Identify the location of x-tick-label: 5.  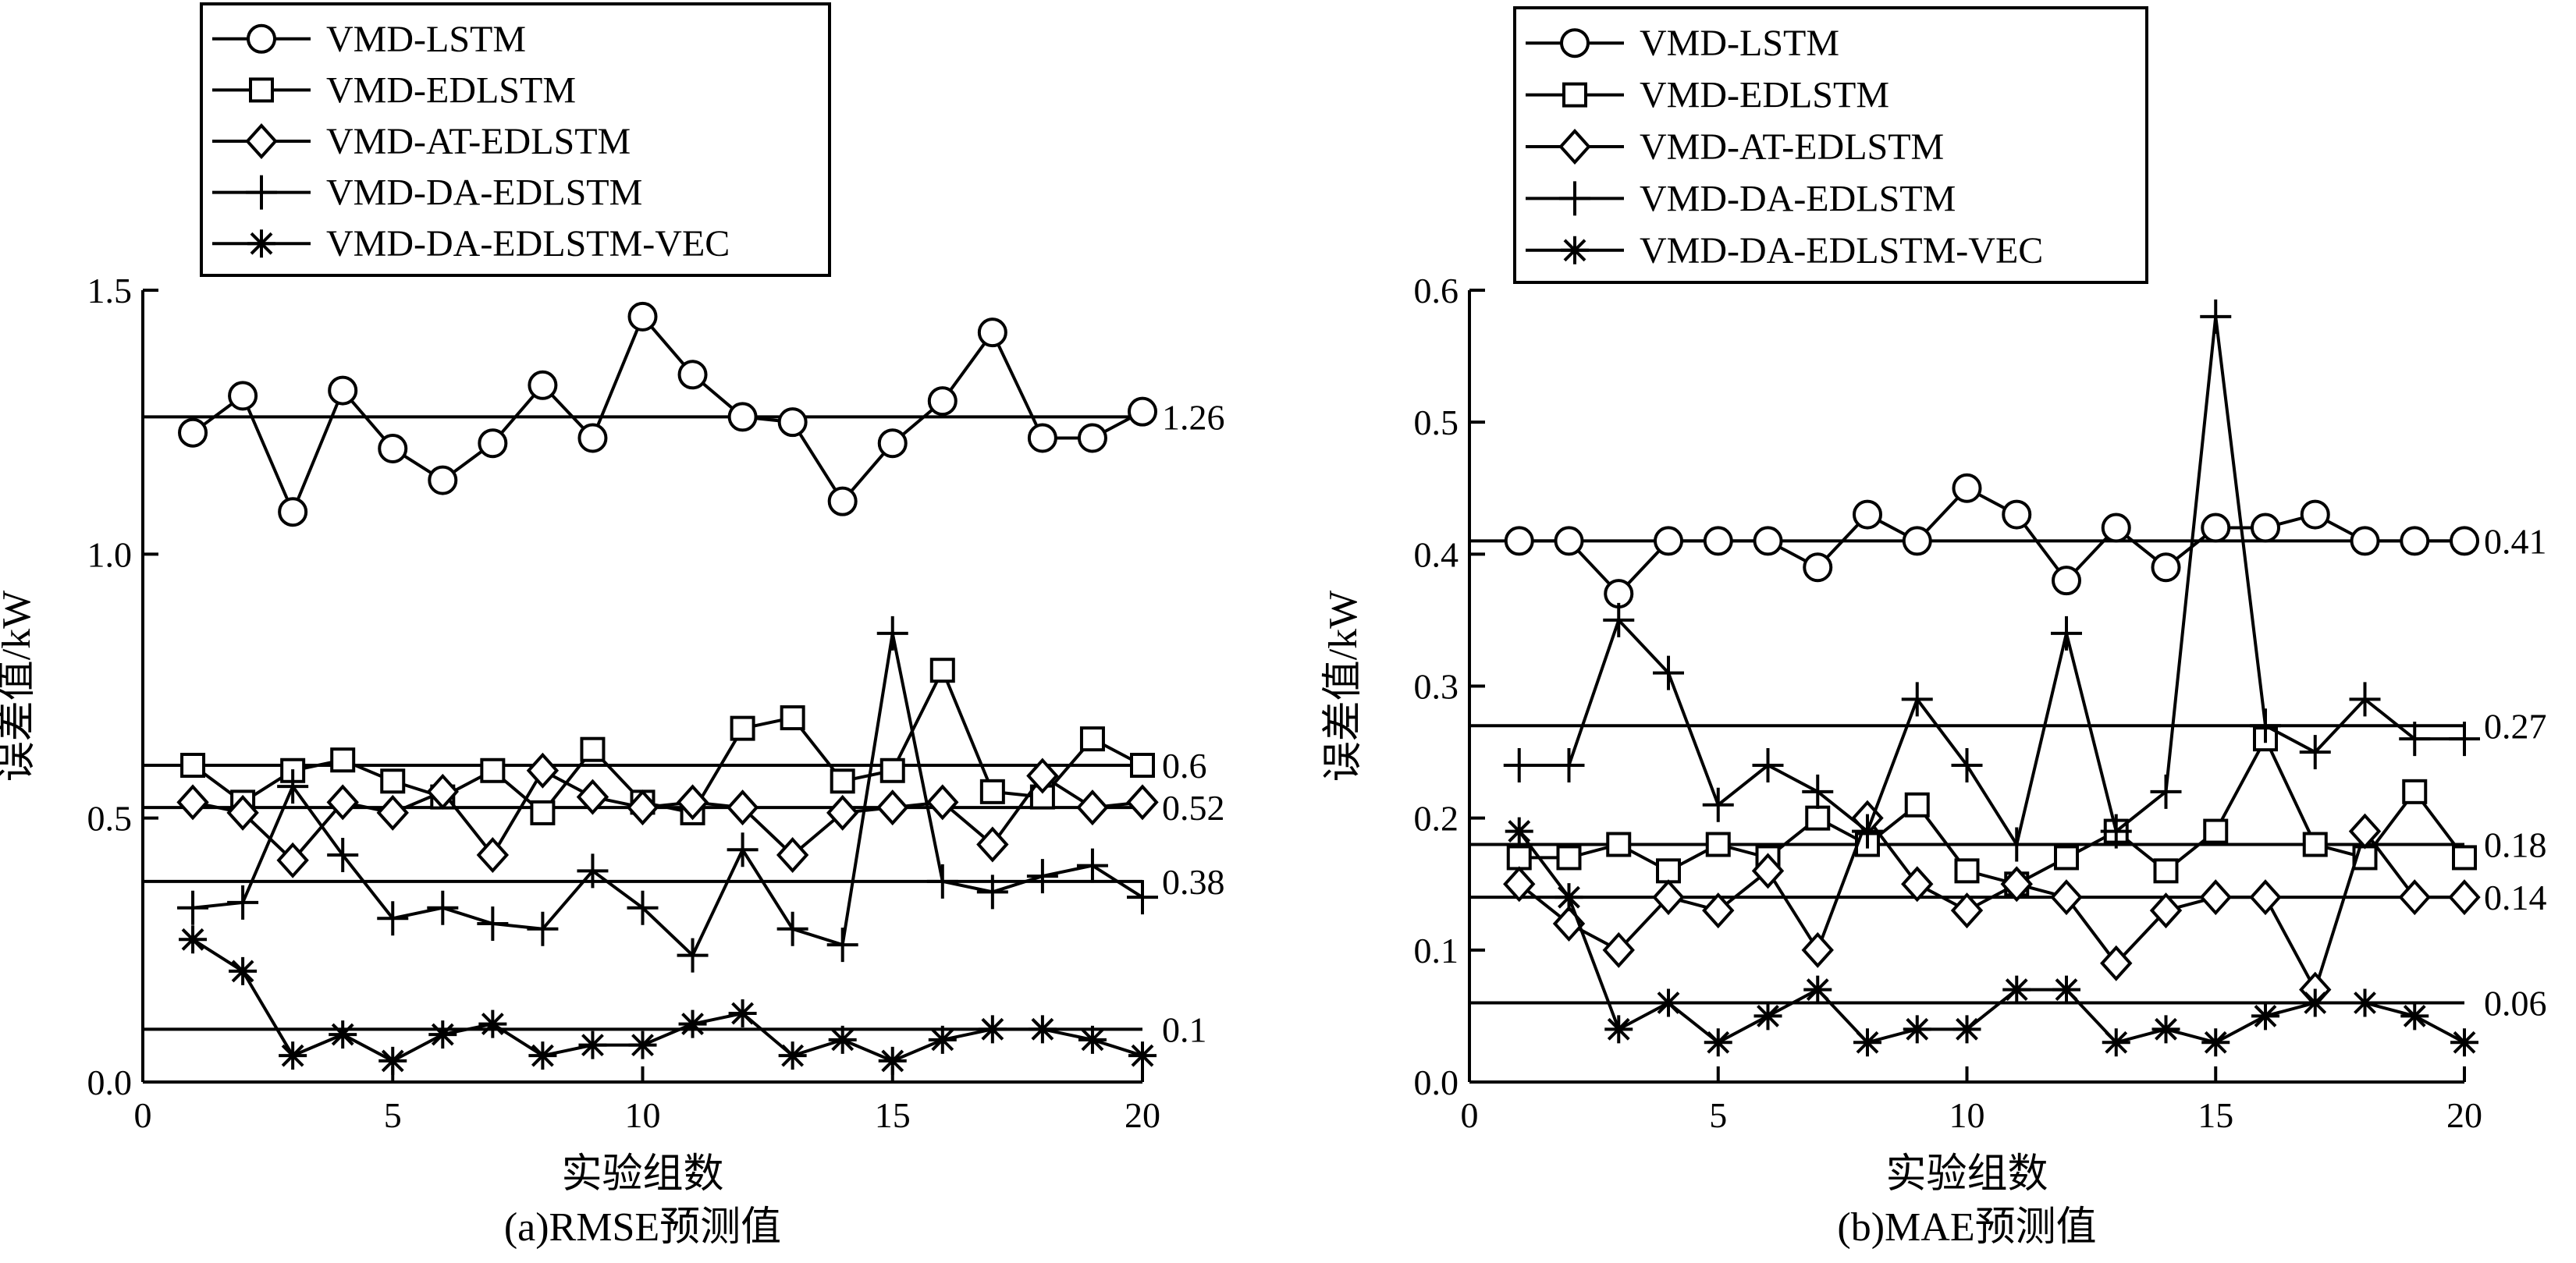
(1718, 1115).